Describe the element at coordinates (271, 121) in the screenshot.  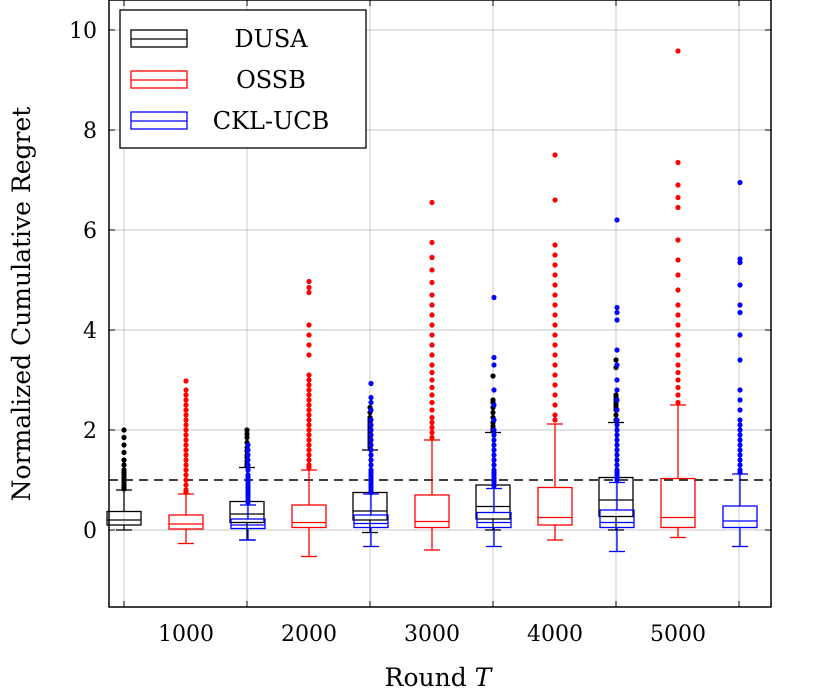
I see `legend-label: CKL-UCB` at that location.